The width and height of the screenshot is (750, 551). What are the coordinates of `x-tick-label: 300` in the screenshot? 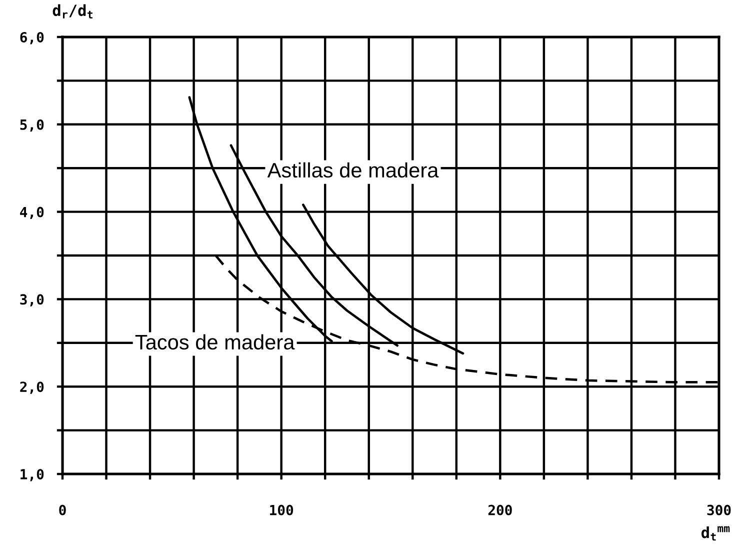 It's located at (719, 510).